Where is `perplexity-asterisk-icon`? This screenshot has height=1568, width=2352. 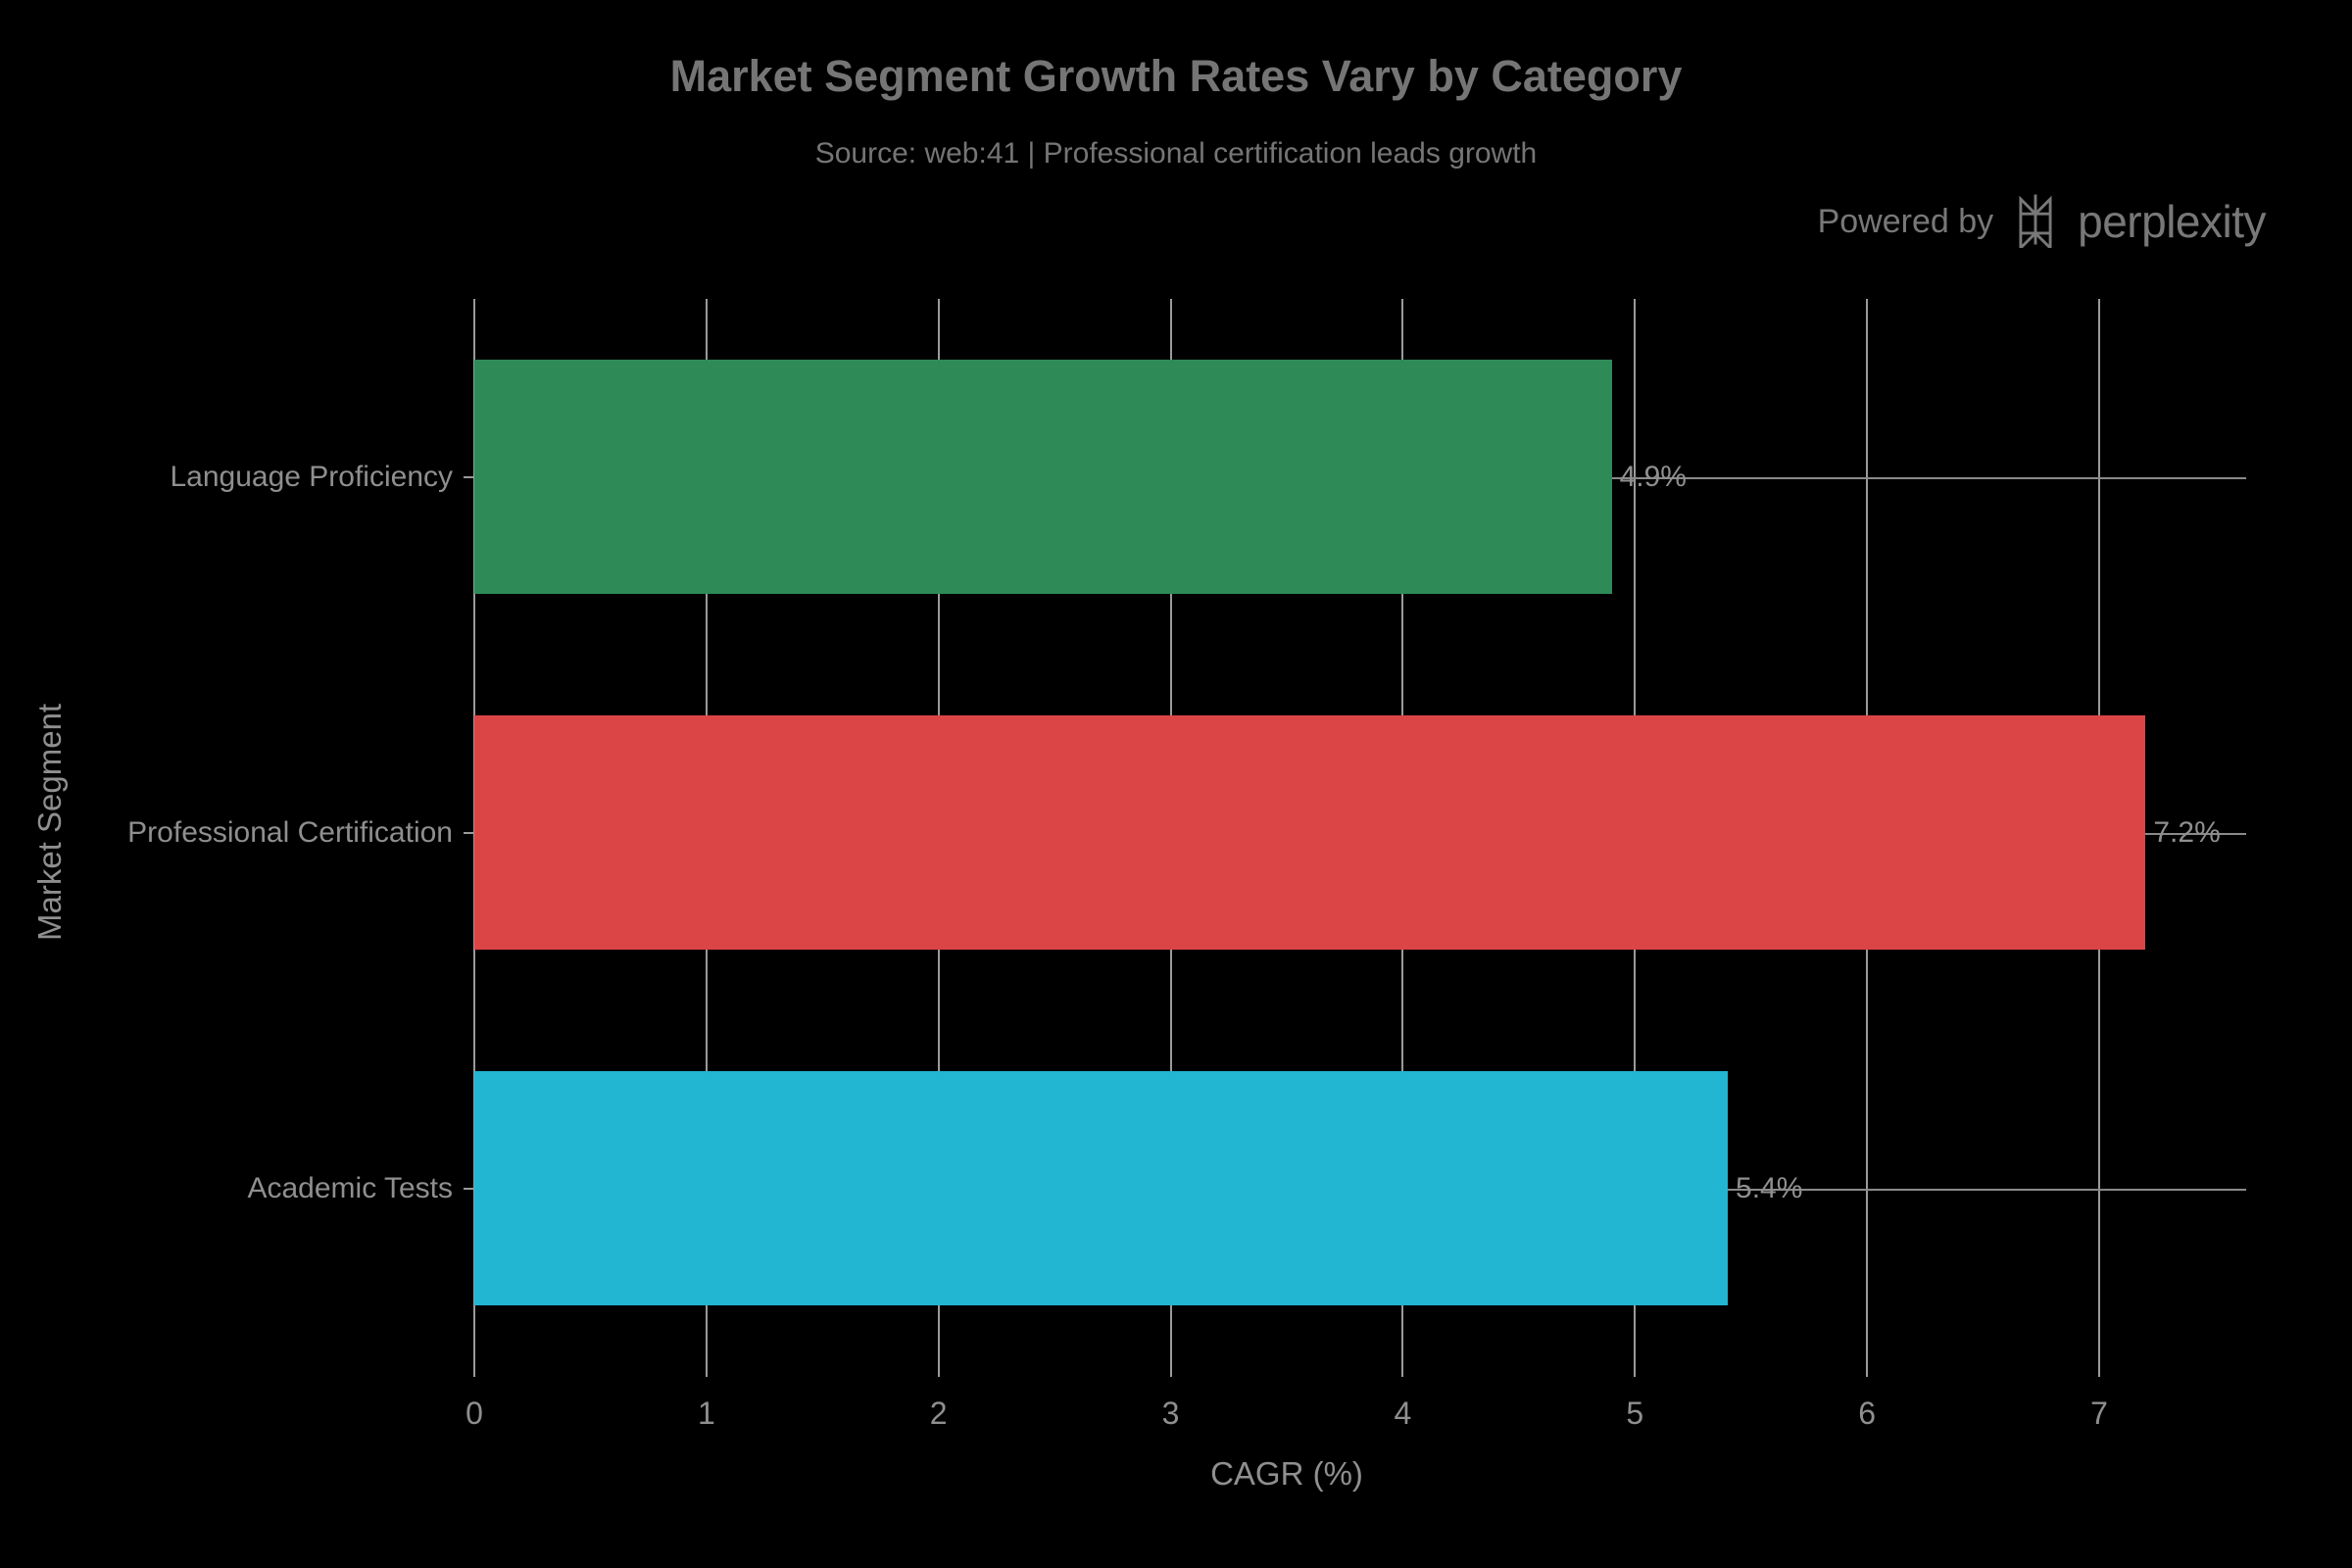 perplexity-asterisk-icon is located at coordinates (2035, 222).